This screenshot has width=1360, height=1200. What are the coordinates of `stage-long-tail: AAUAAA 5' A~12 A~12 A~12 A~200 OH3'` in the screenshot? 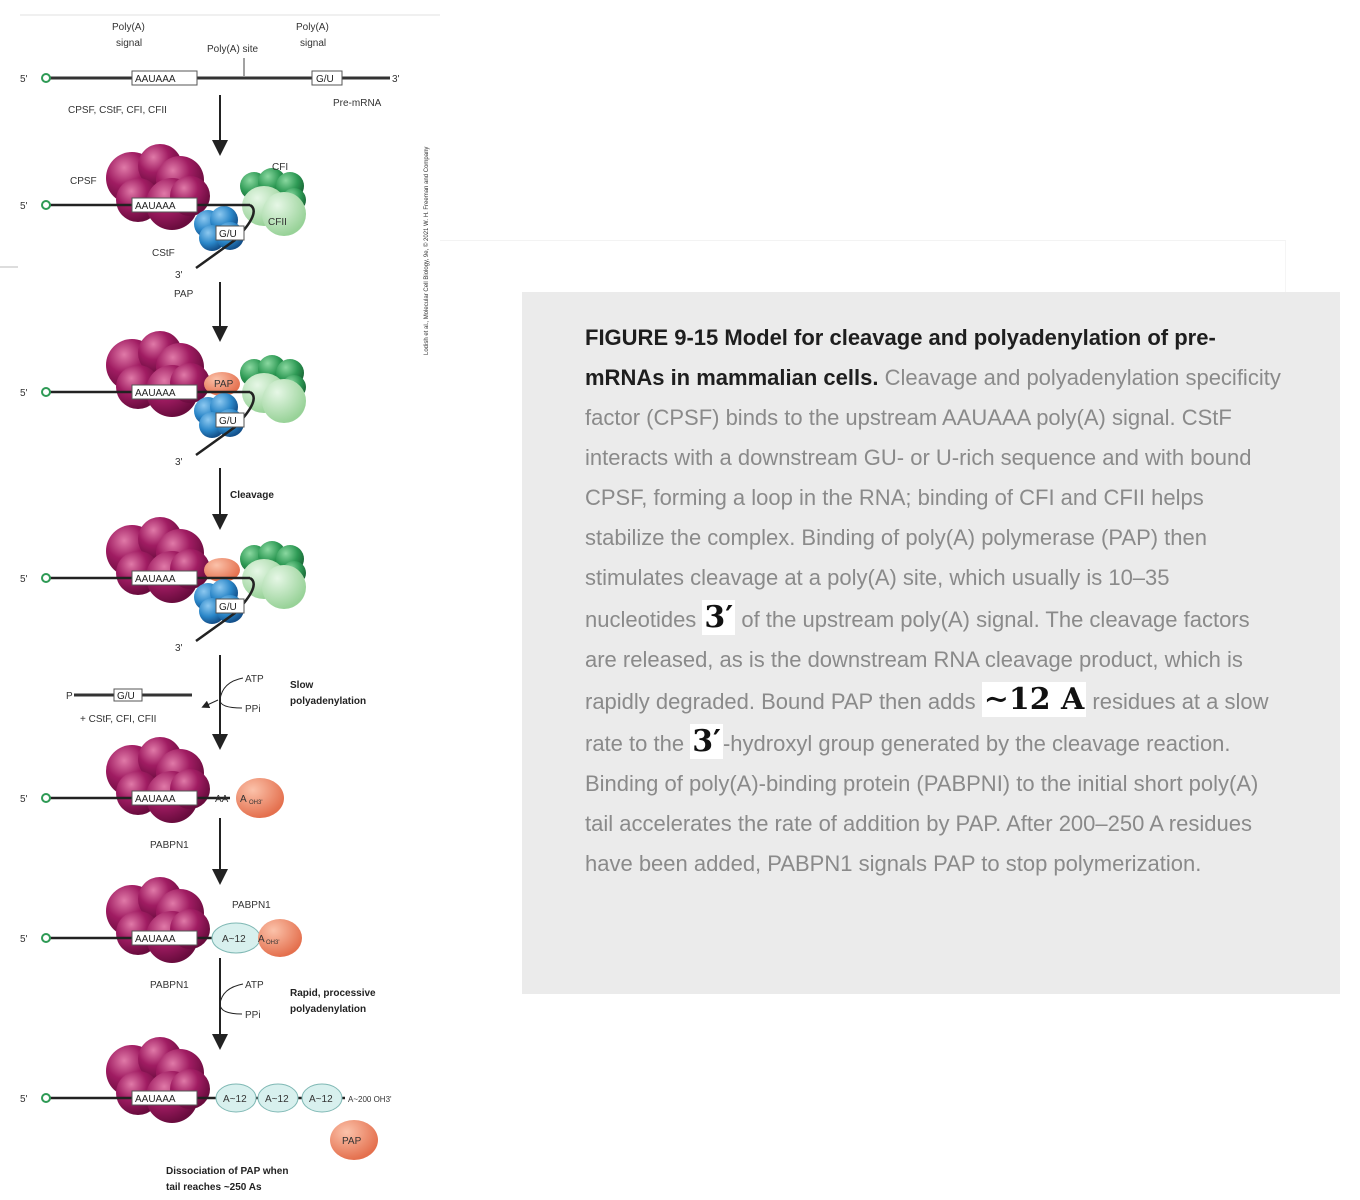 It's located at (206, 1080).